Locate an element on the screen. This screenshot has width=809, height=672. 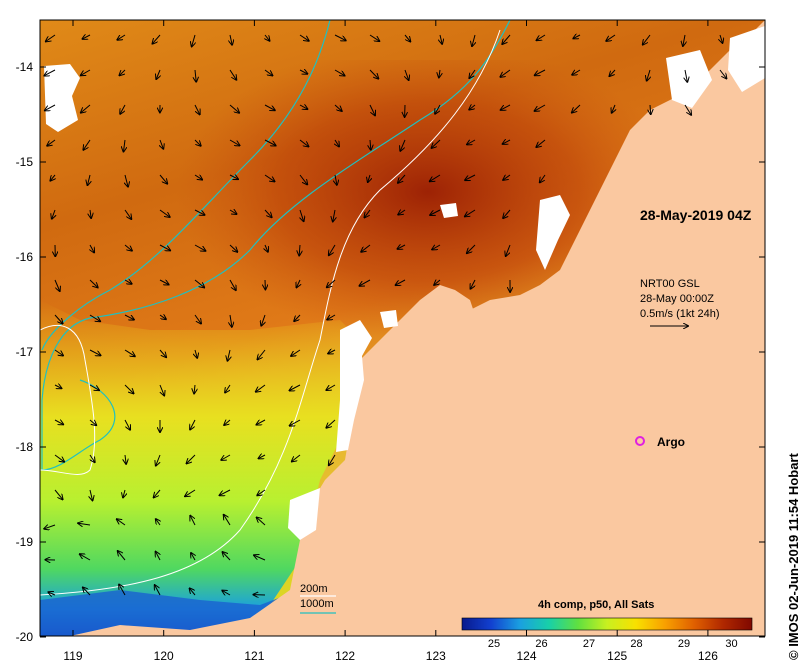
colorbar-tick-label: 26 is located at coordinates (541, 644).